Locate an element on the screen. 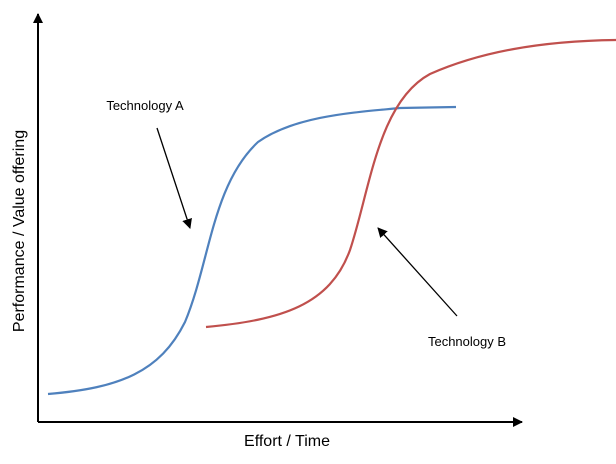 This screenshot has width=616, height=464. x-axis-label: Effort / Time is located at coordinates (287, 441).